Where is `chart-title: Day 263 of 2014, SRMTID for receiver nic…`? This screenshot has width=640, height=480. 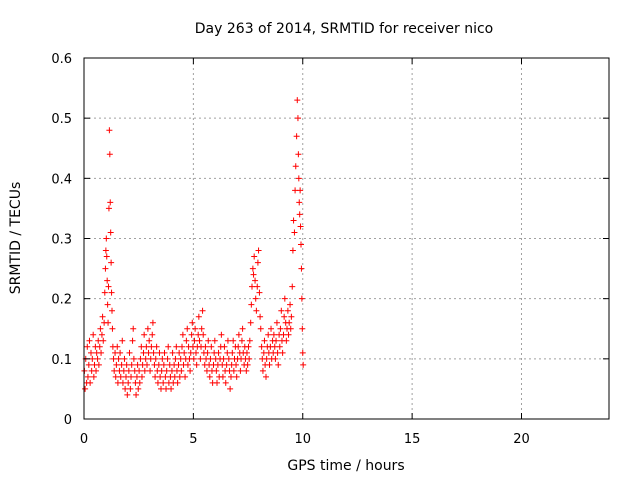
chart-title: Day 263 of 2014, SRMTID for receiver nic… is located at coordinates (344, 29).